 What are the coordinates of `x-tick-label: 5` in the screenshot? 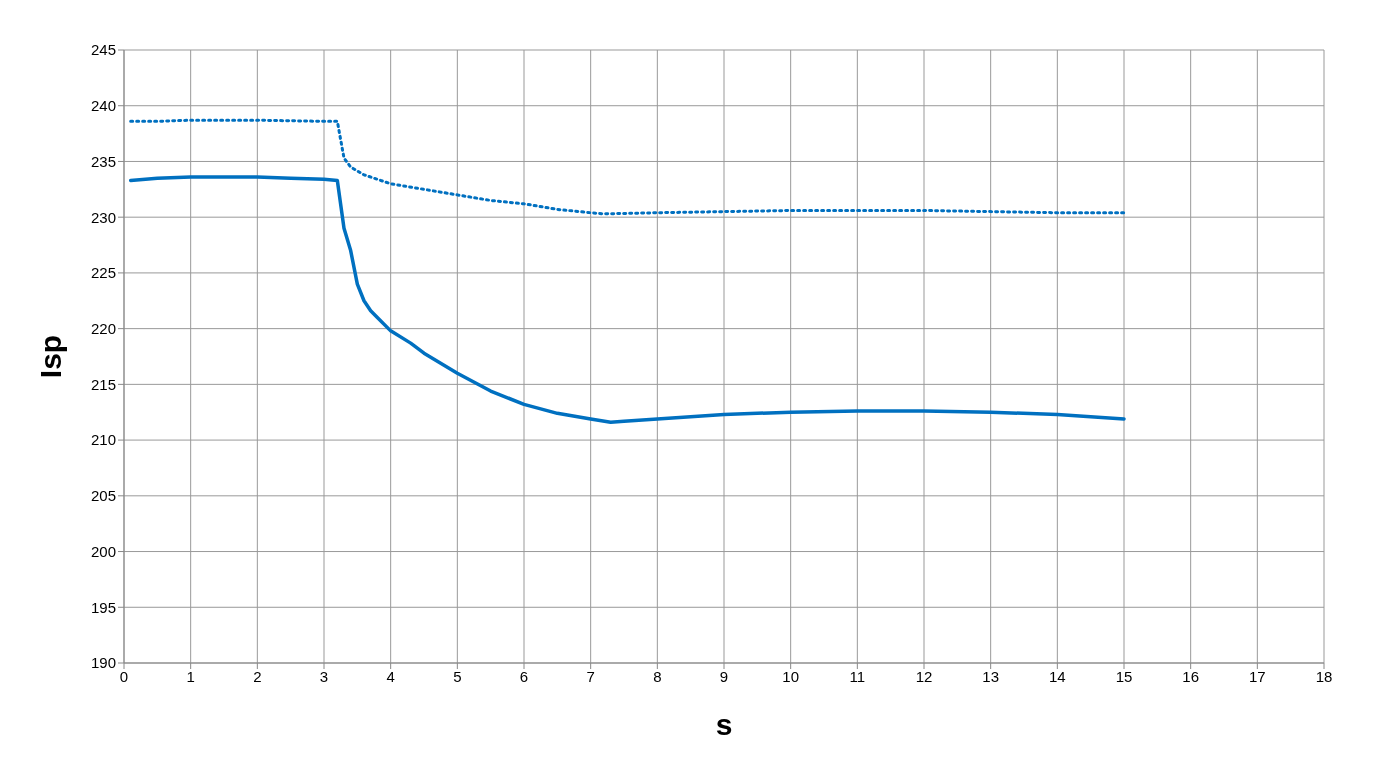 It's located at (457, 676).